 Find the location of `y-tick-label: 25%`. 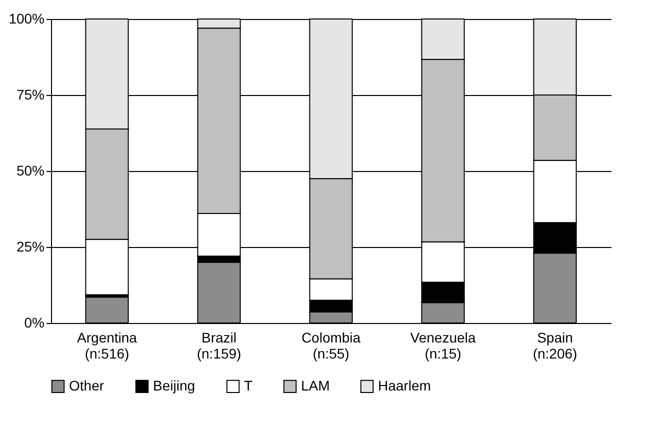

y-tick-label: 25% is located at coordinates (30, 246).